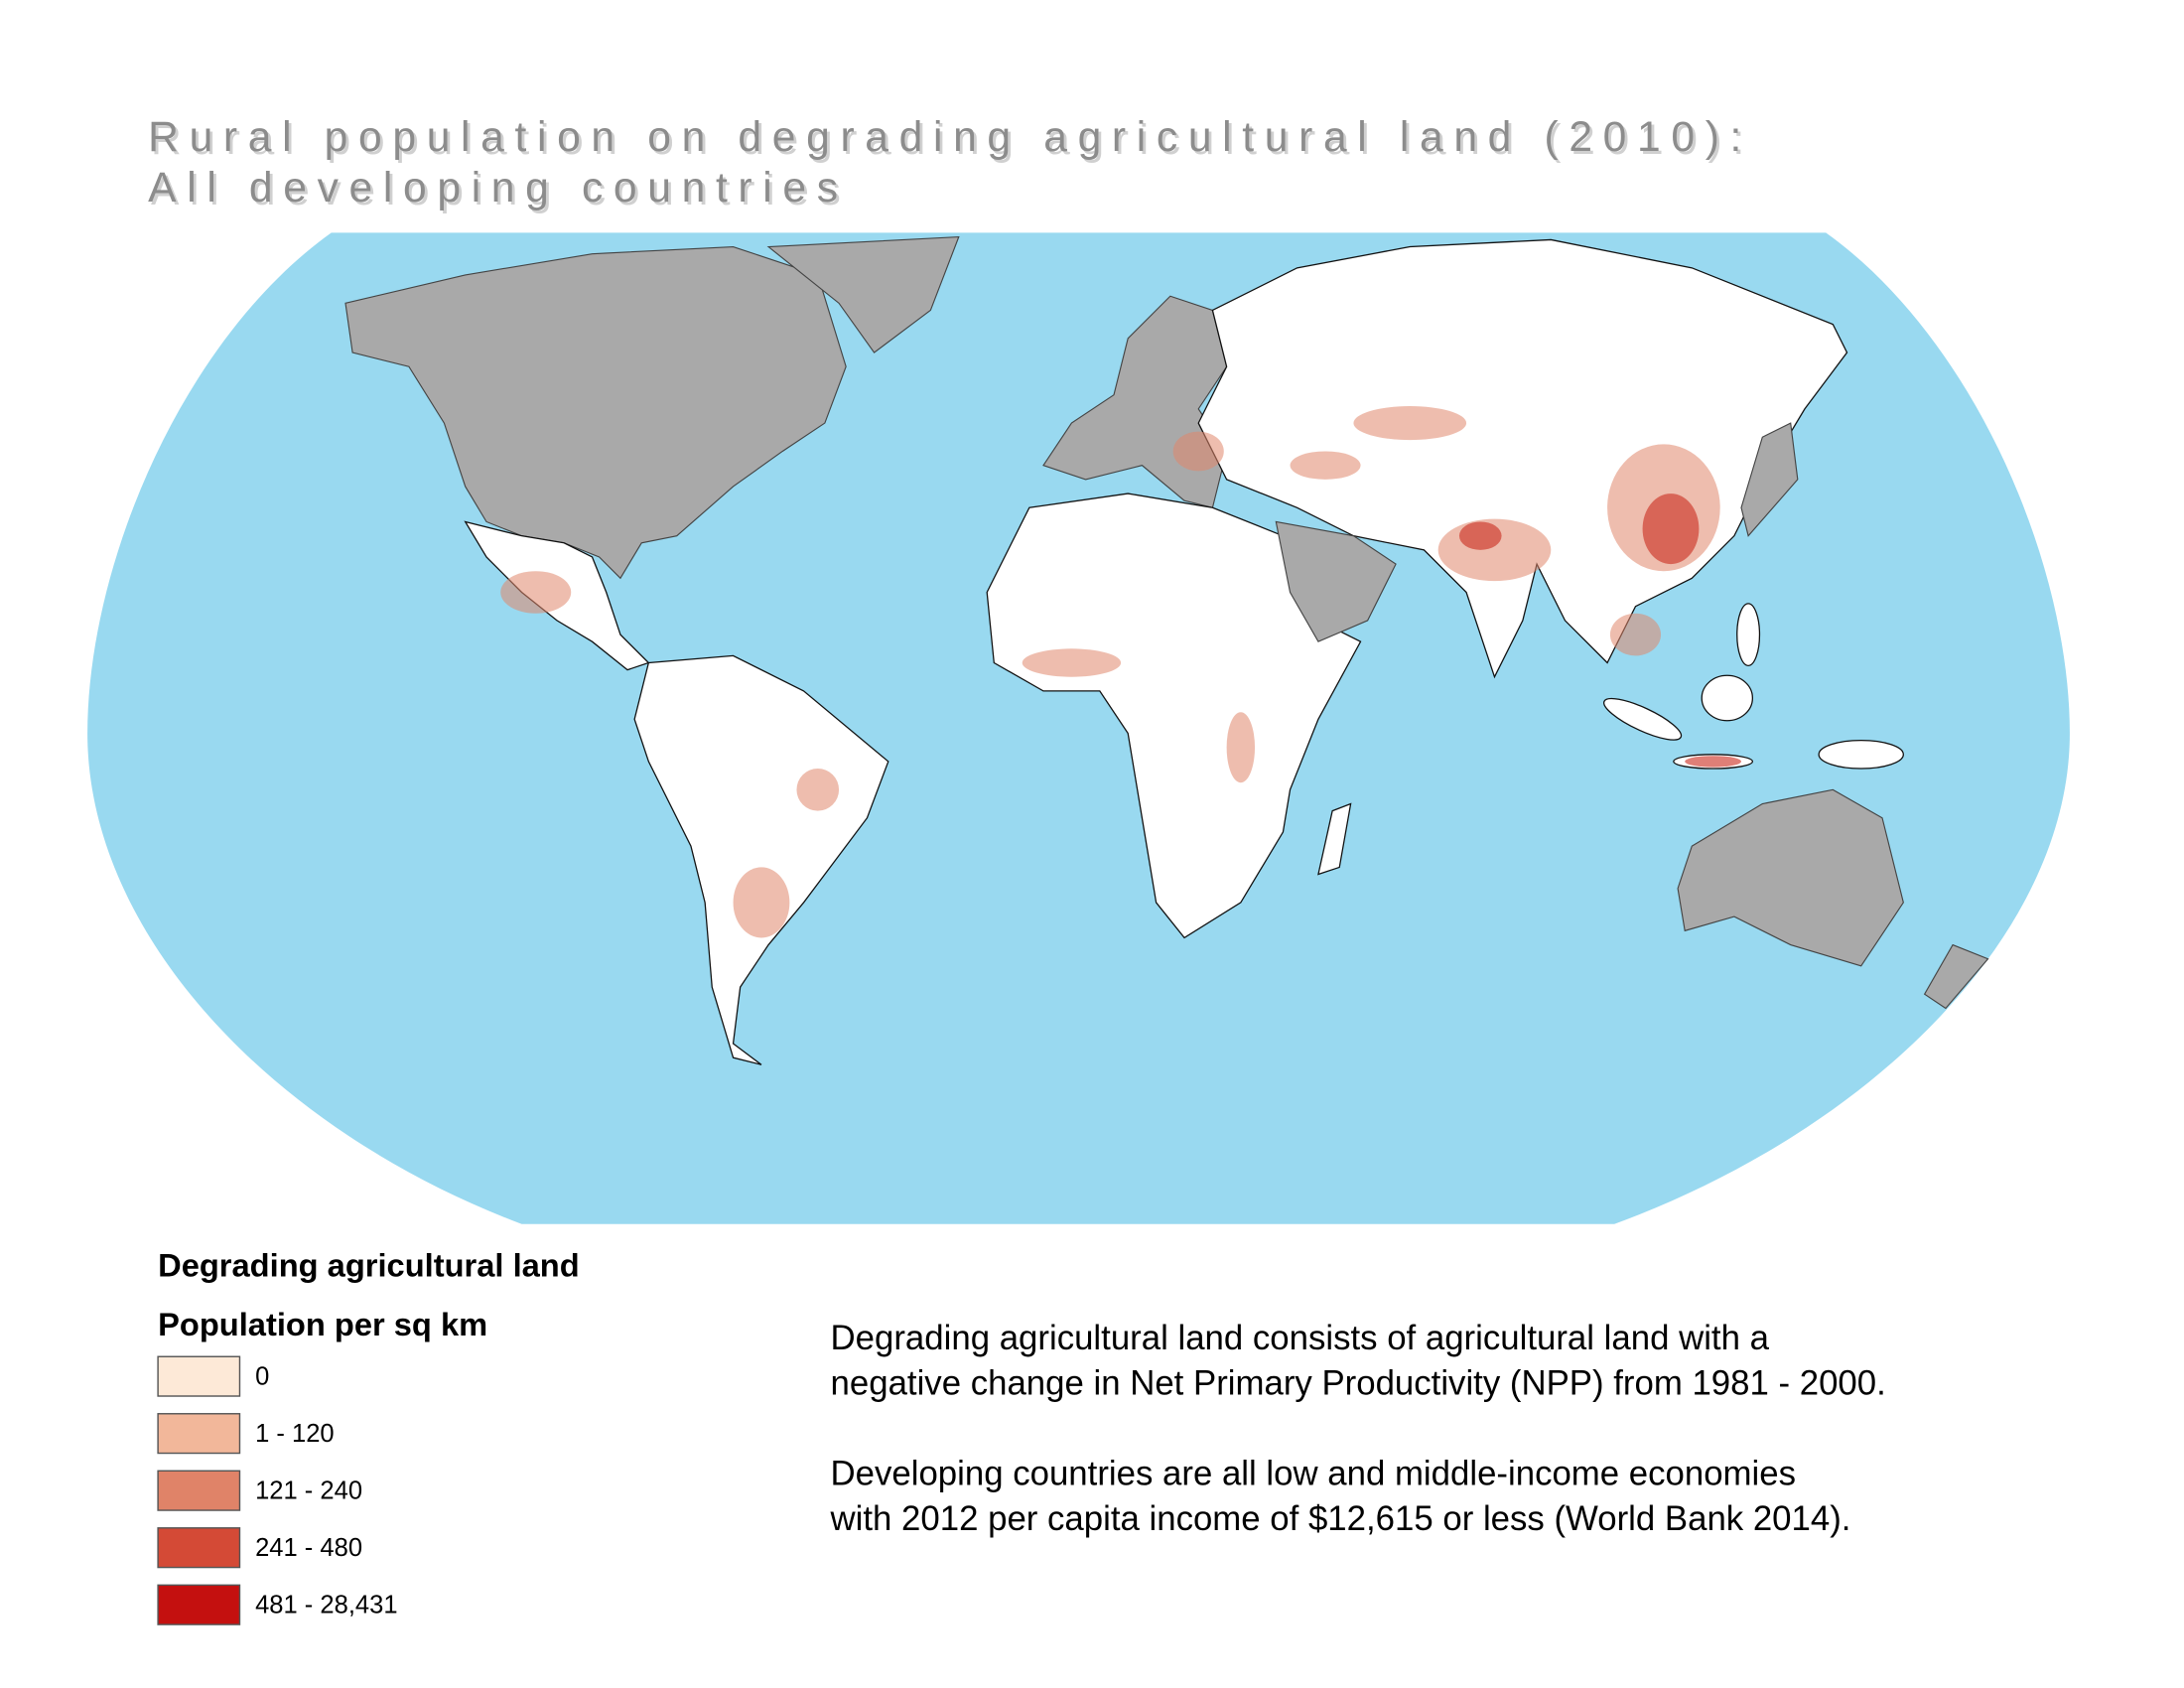  What do you see at coordinates (1643, 719) in the screenshot?
I see `sumatra` at bounding box center [1643, 719].